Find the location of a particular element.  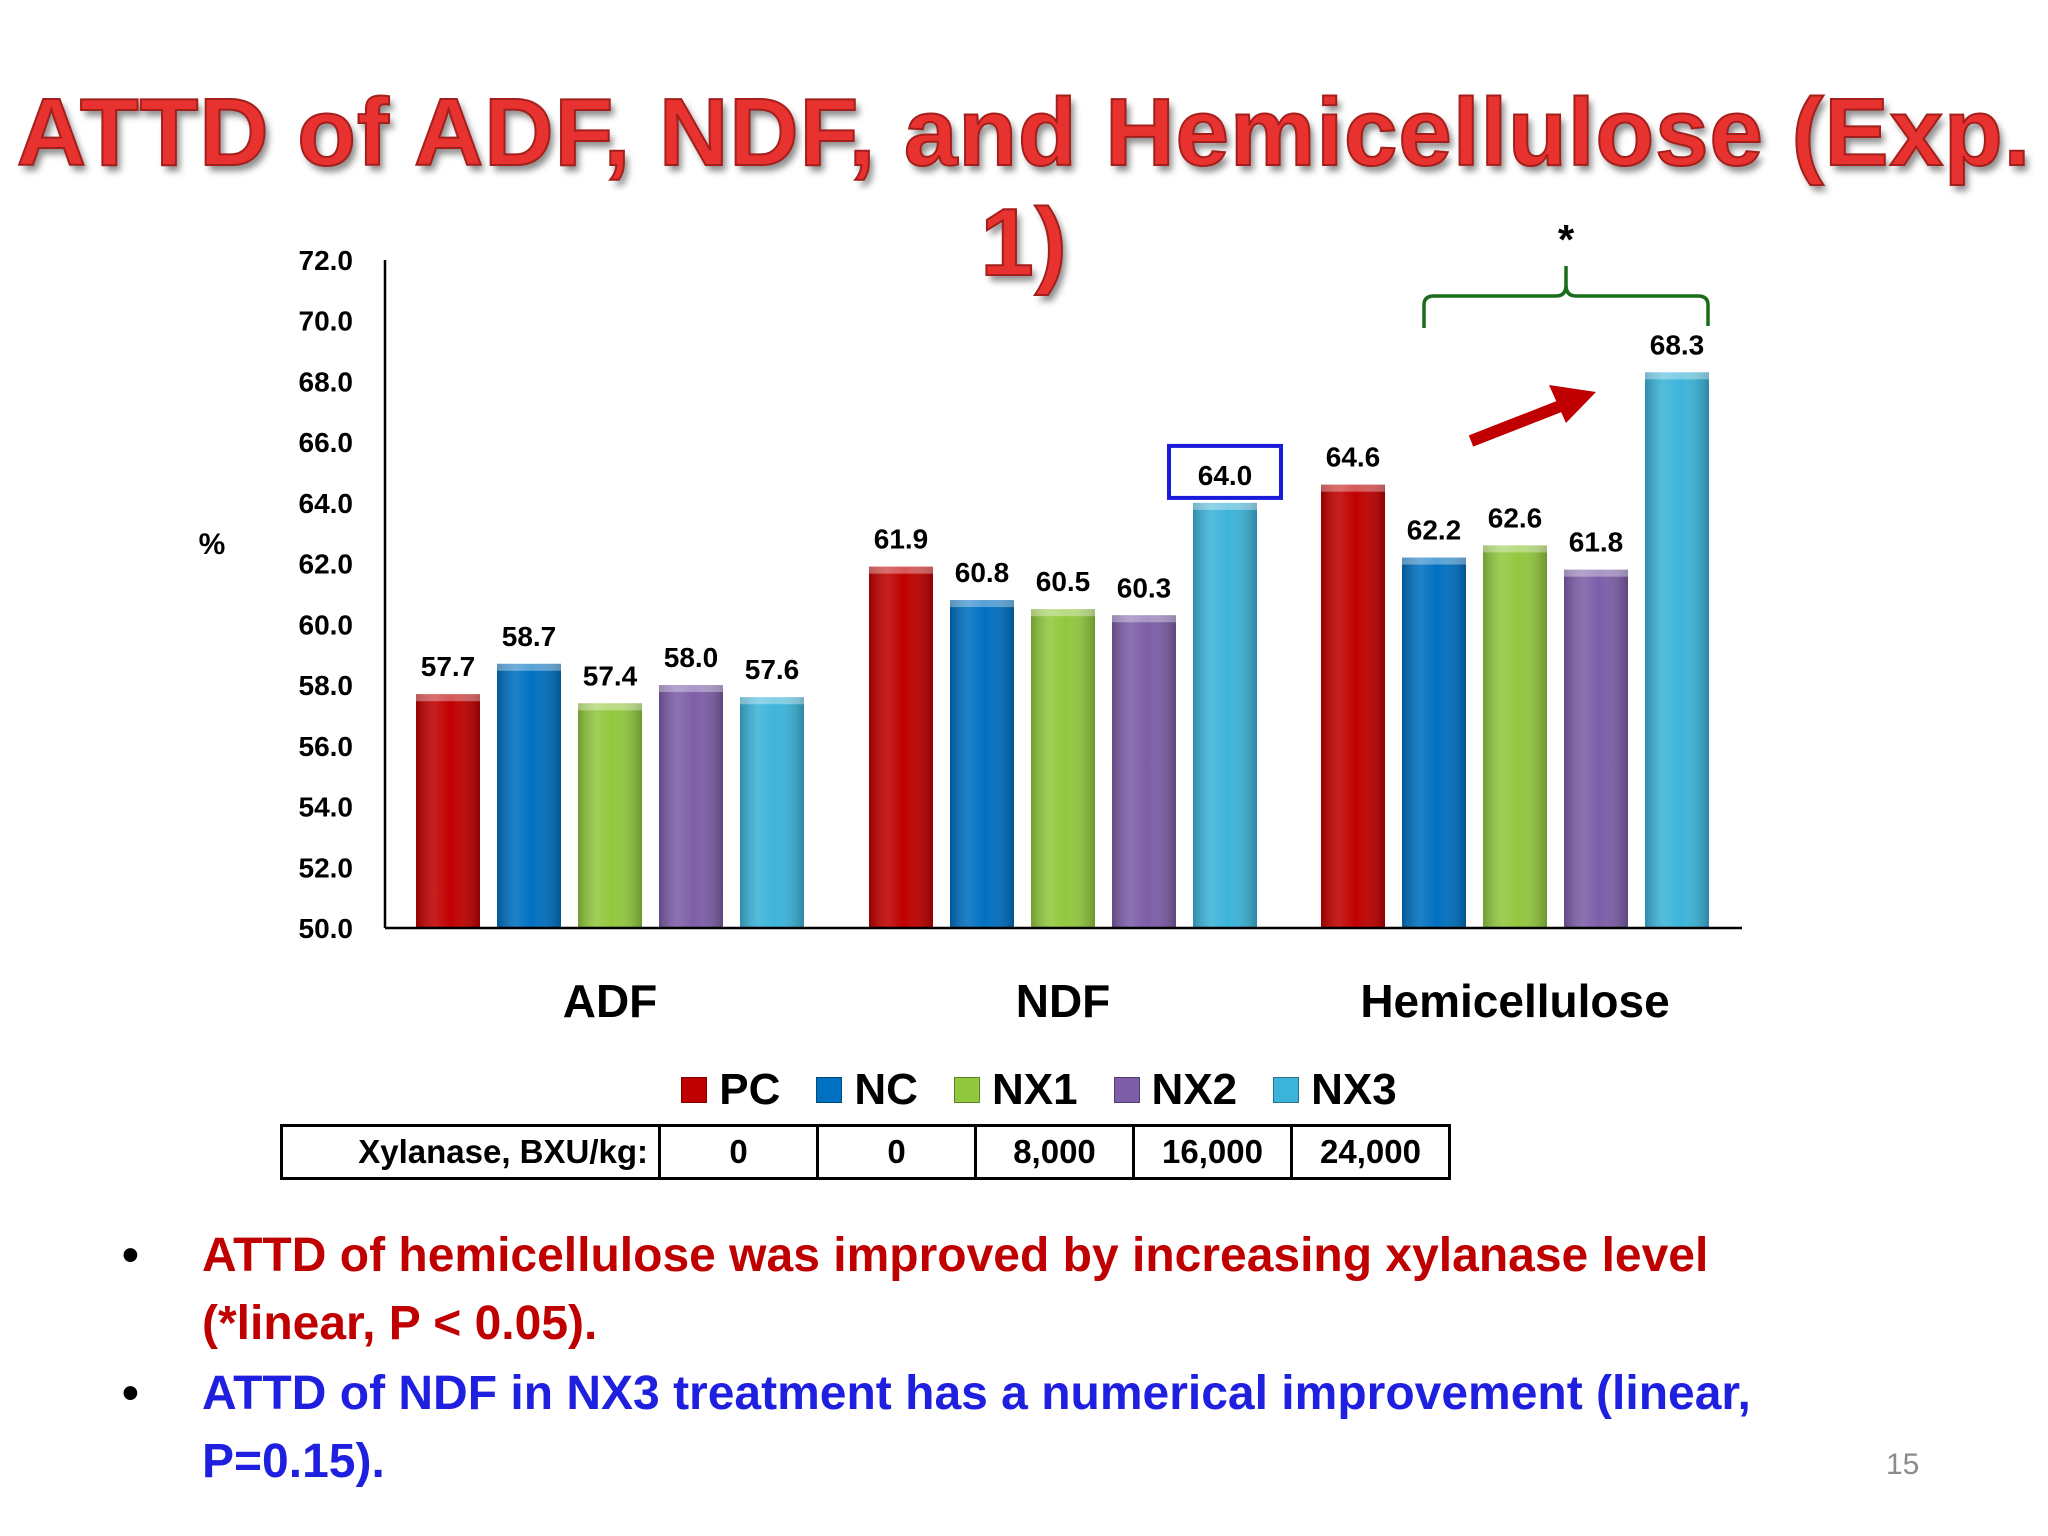

data-label-hemicellulose-pc: 64.6 is located at coordinates (1353, 457).